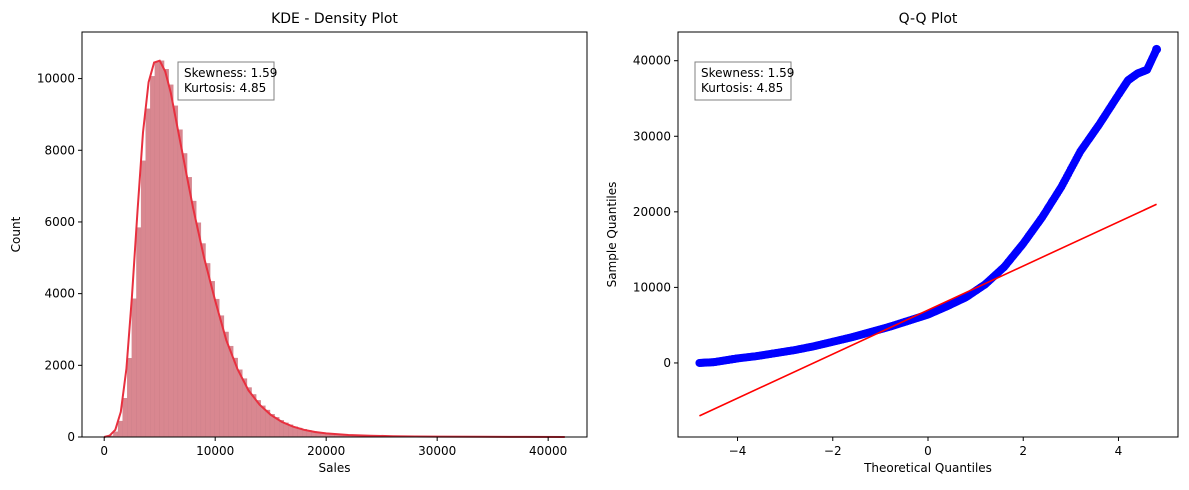 This screenshot has width=1189, height=490. I want to click on x-tick-label: −2, so click(833, 451).